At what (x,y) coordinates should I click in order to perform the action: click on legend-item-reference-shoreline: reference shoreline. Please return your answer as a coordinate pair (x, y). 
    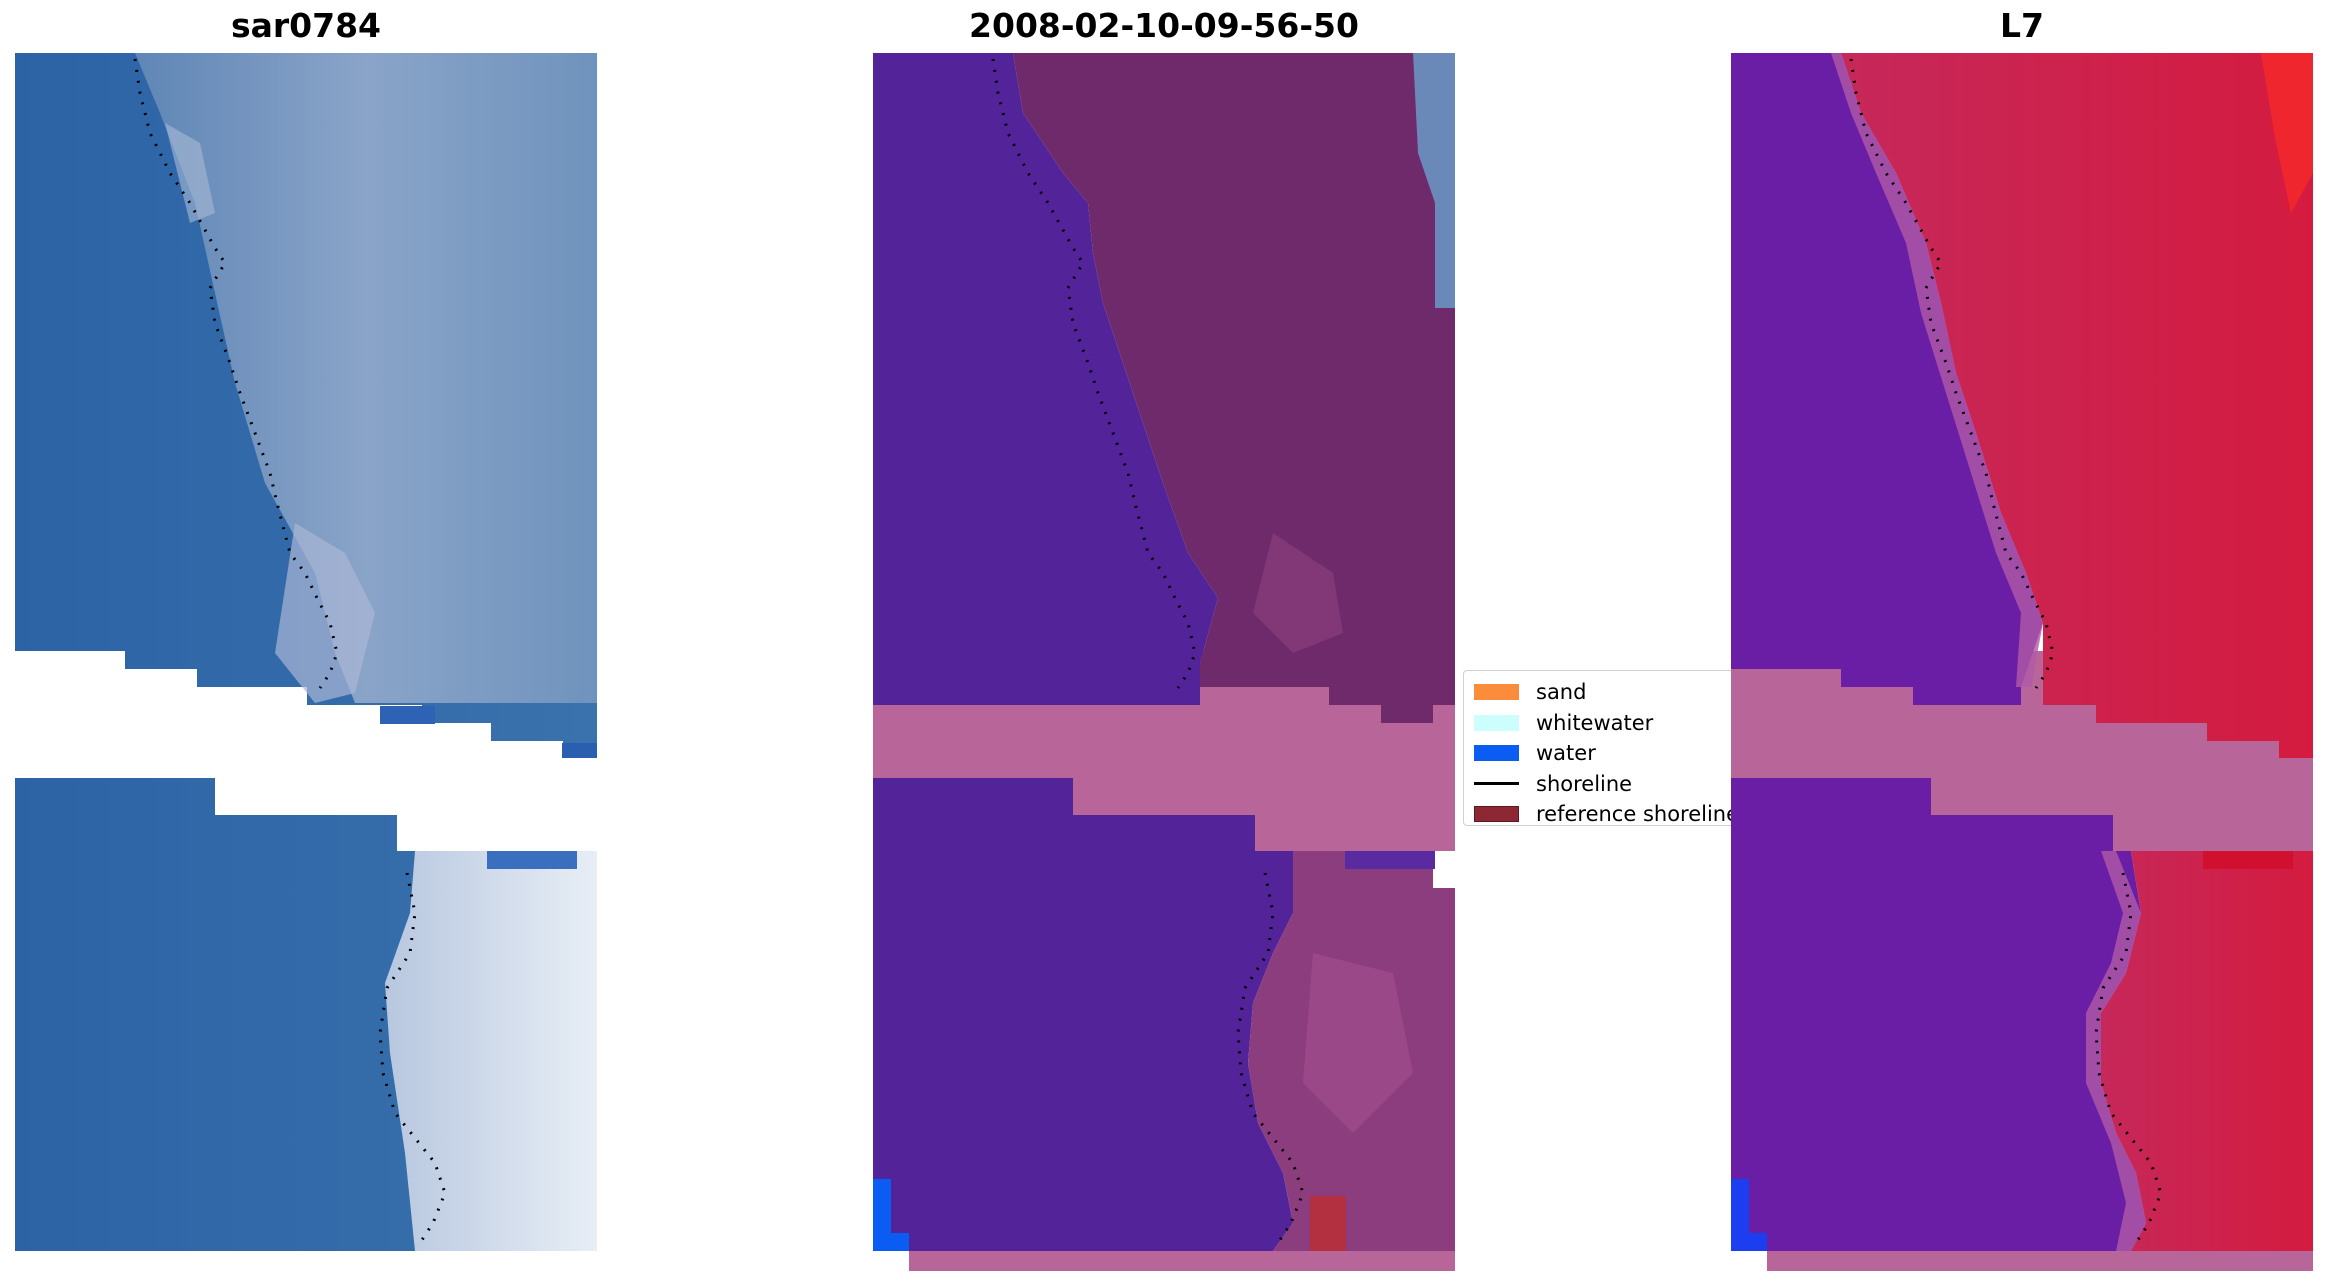
    Looking at the image, I should click on (1635, 814).